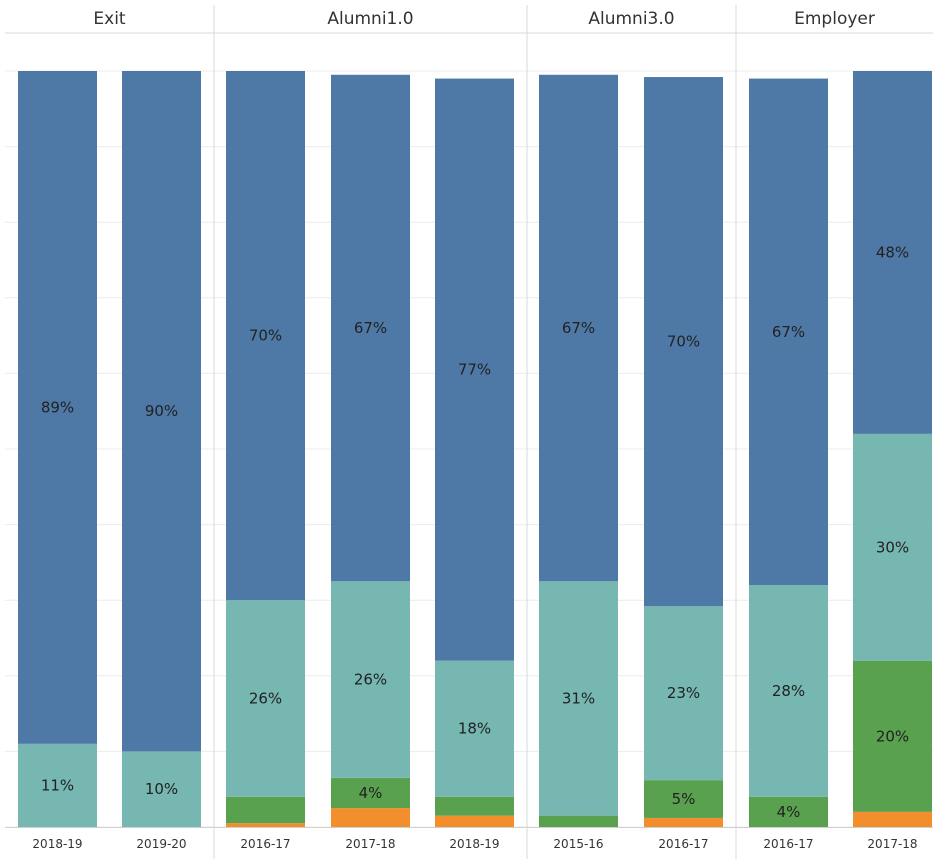 The width and height of the screenshot is (933, 859). What do you see at coordinates (483, 19) in the screenshot?
I see `panel-titles: Exit Alumni1.0 Alumni3.0 Employer` at bounding box center [483, 19].